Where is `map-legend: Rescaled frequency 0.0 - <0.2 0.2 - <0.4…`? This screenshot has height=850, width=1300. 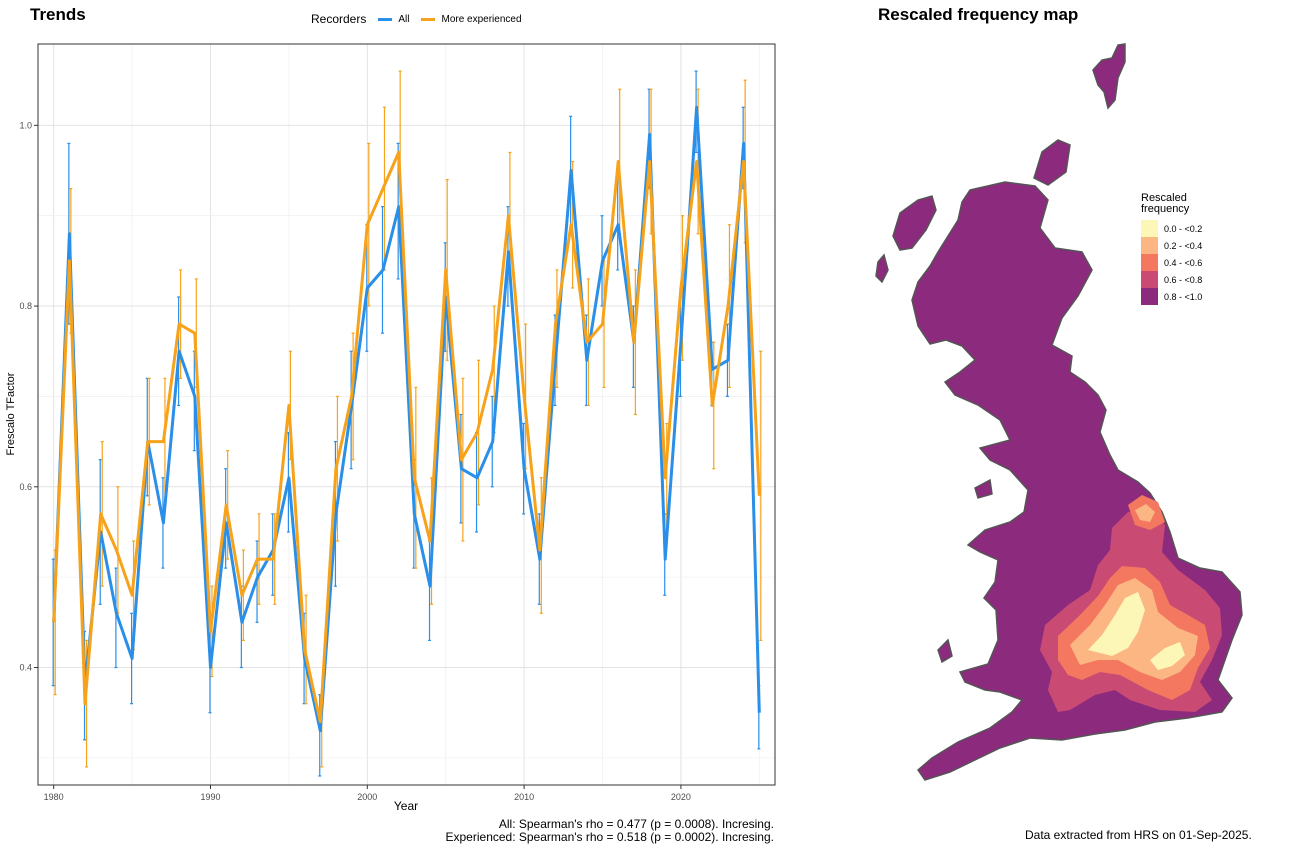 map-legend: Rescaled frequency 0.0 - <0.2 0.2 - <0.4… is located at coordinates (1171, 249).